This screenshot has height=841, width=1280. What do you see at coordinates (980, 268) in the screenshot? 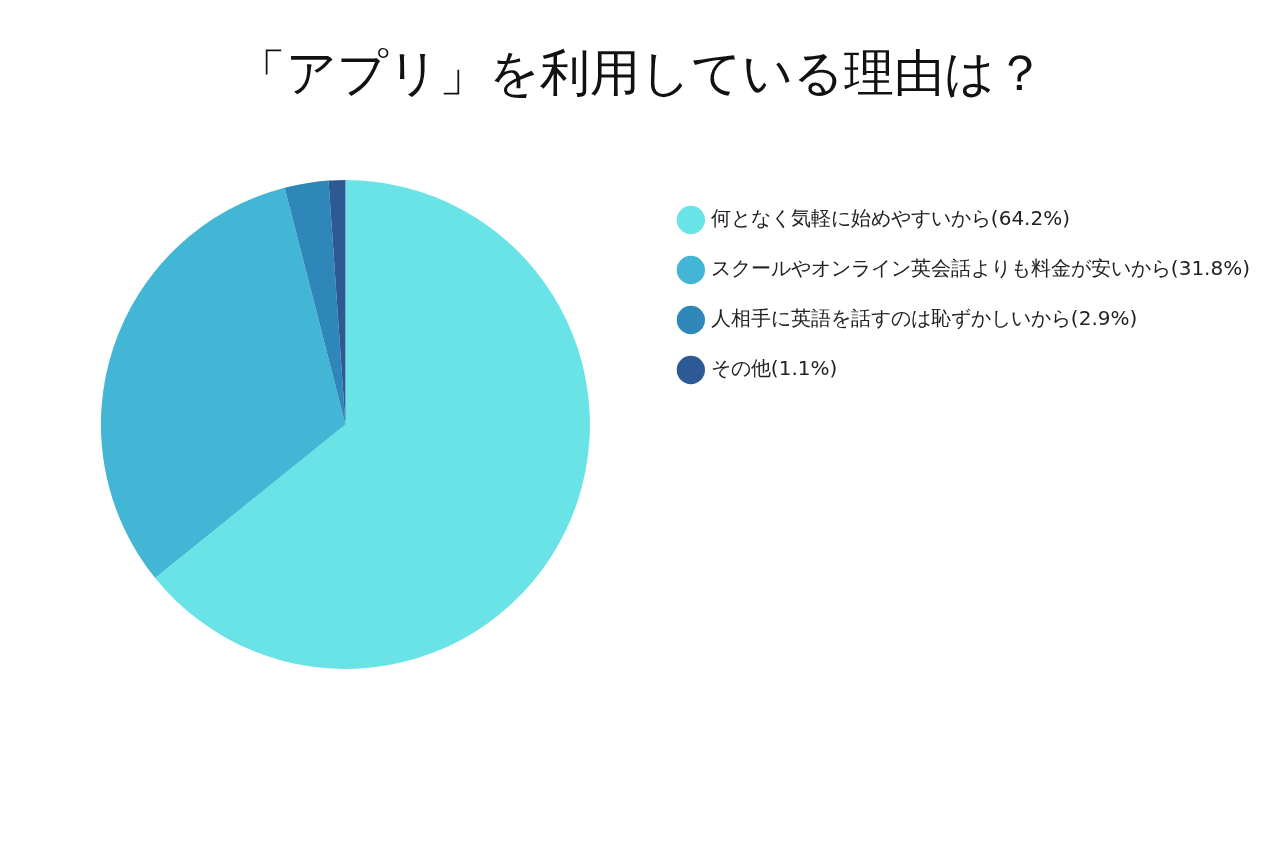
I see `legend-label: スクールやオンライン英会話よりも料金が安いから(31.8%)` at bounding box center [980, 268].